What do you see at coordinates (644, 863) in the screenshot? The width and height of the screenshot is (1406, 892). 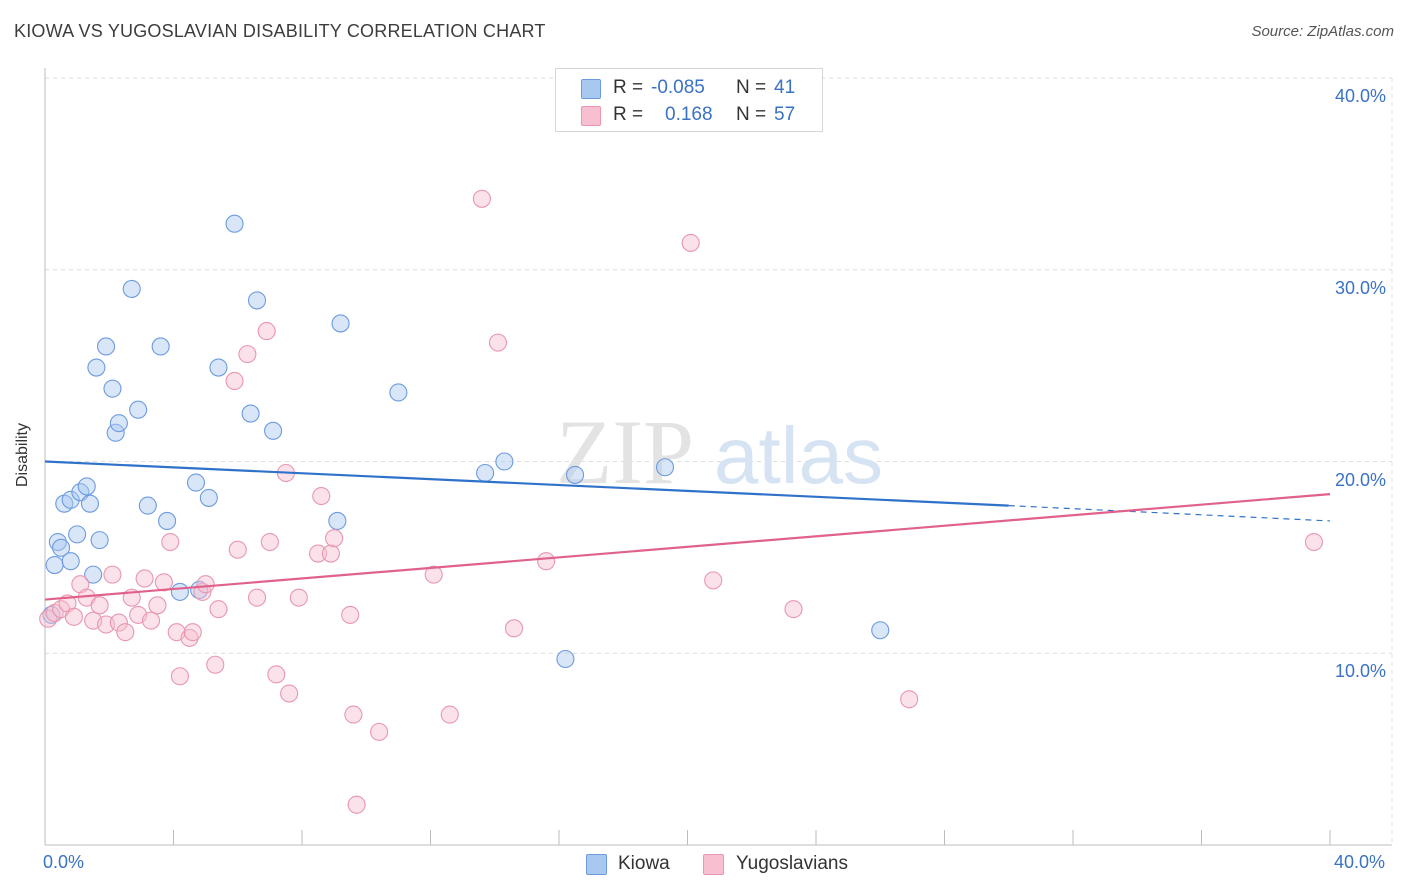 I see `legend-label-kiowa: Kiowa` at bounding box center [644, 863].